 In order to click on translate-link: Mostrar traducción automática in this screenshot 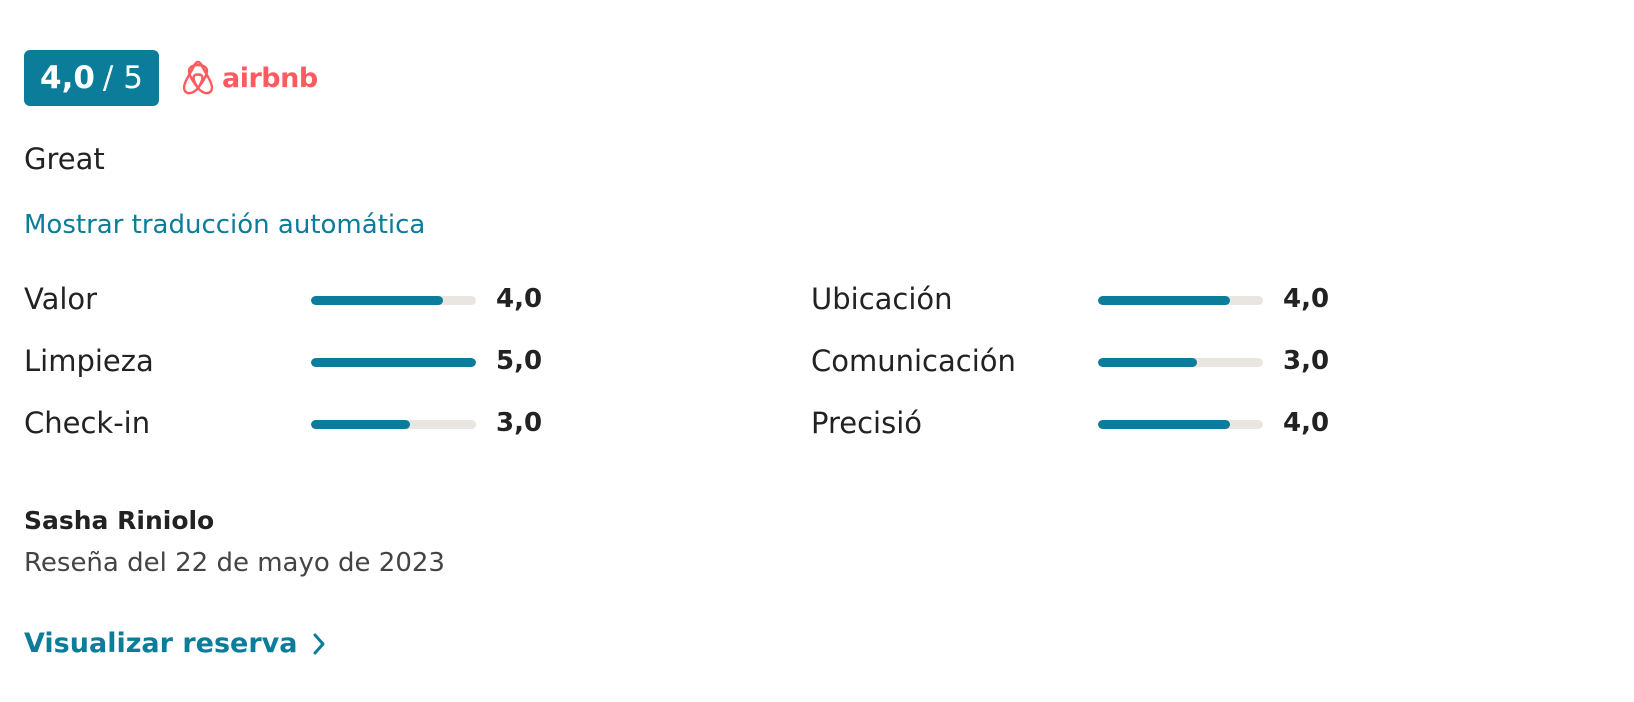, I will do `click(225, 225)`.